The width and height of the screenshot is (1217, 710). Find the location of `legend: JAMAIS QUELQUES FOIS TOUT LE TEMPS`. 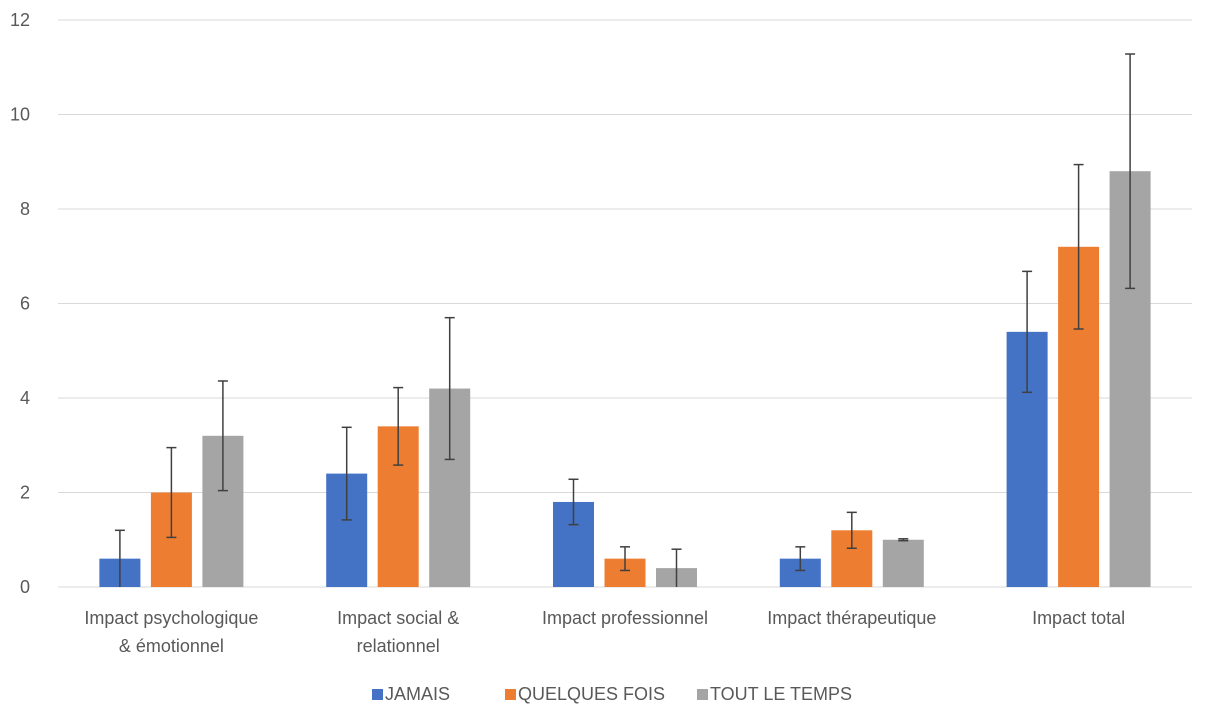

legend: JAMAIS QUELQUES FOIS TOUT LE TEMPS is located at coordinates (612, 694).